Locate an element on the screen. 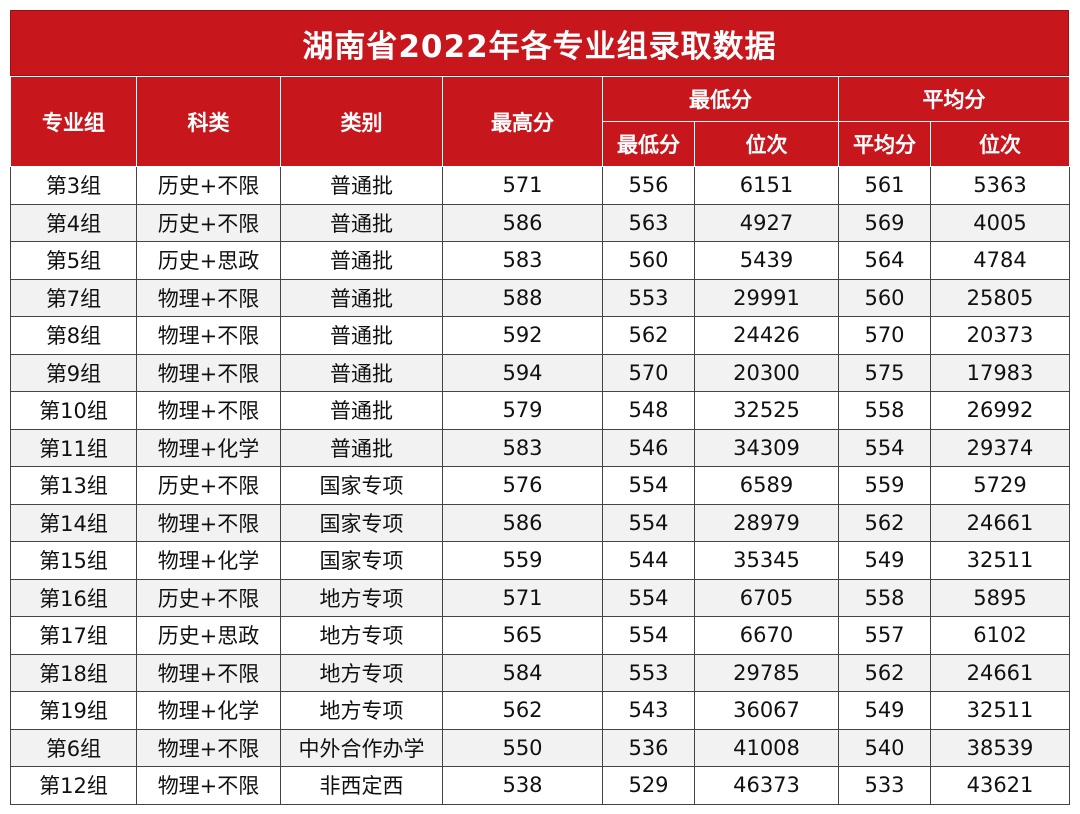 This screenshot has width=1080, height=814. avg-rank-cell: 26992 is located at coordinates (1000, 410).